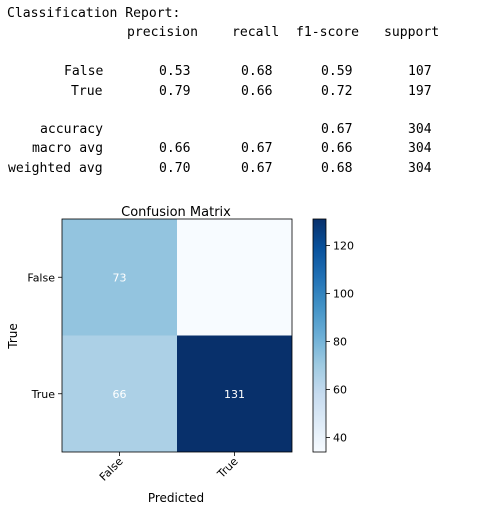  Describe the element at coordinates (41, 277) in the screenshot. I see `y-tick-label: False` at that location.